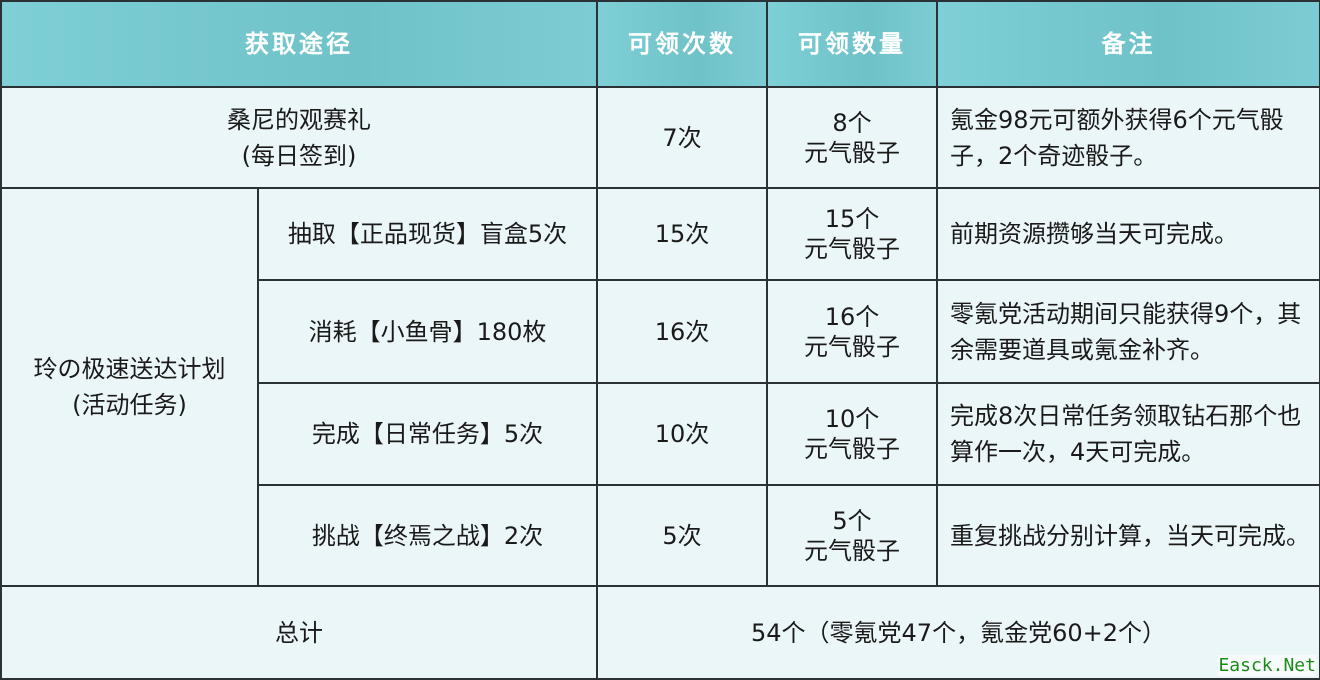  What do you see at coordinates (1267, 665) in the screenshot?
I see `watermark: Easck.Net` at bounding box center [1267, 665].